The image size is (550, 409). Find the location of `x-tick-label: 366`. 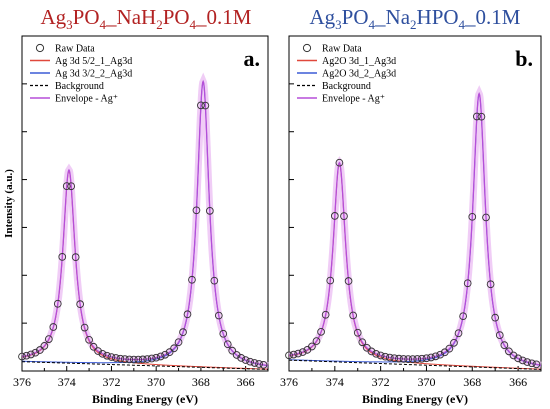

x-tick-label: 366 is located at coordinates (246, 382).